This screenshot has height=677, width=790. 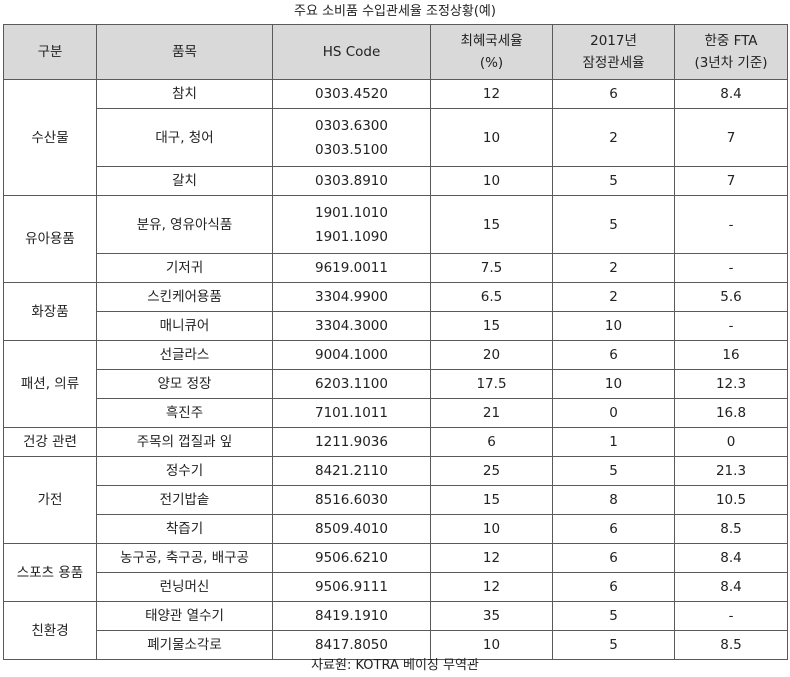 What do you see at coordinates (613, 52) in the screenshot?
I see `header-interim-rate: 2017년 잠정관세율` at bounding box center [613, 52].